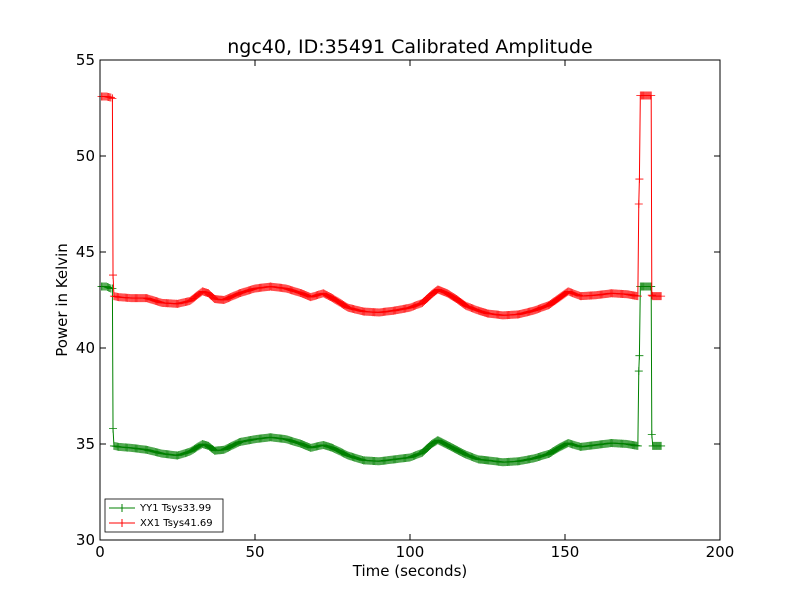  I want to click on y-tick-label: 50, so click(85, 156).